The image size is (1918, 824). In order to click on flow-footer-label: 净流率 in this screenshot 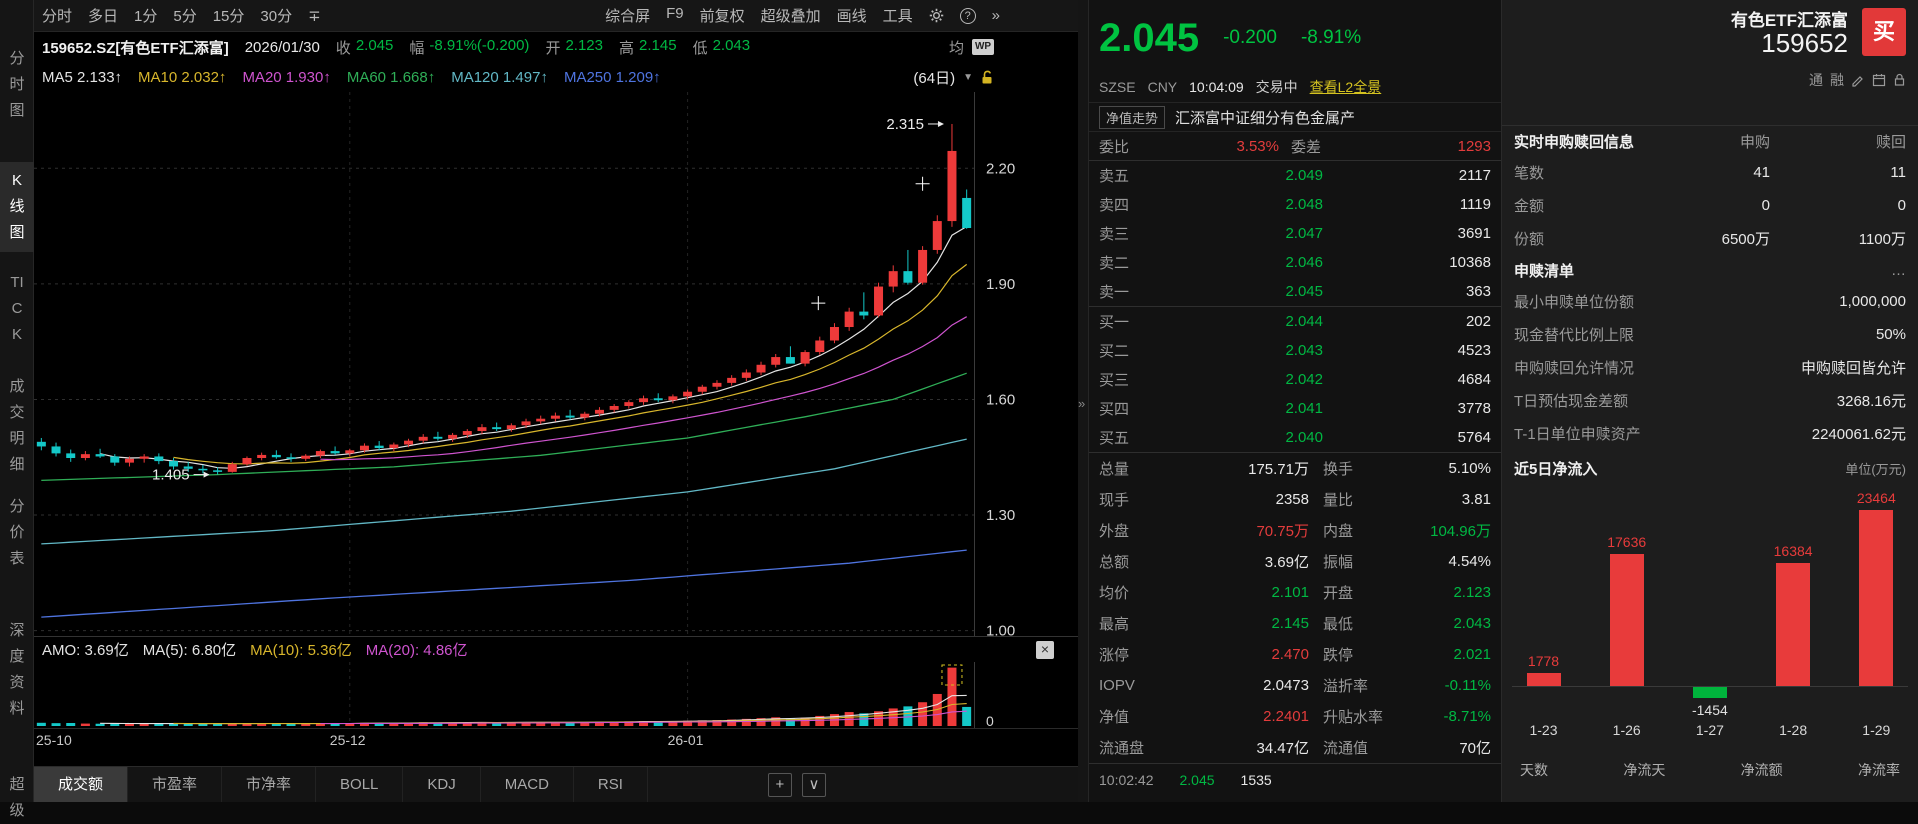, I will do `click(1878, 769)`.